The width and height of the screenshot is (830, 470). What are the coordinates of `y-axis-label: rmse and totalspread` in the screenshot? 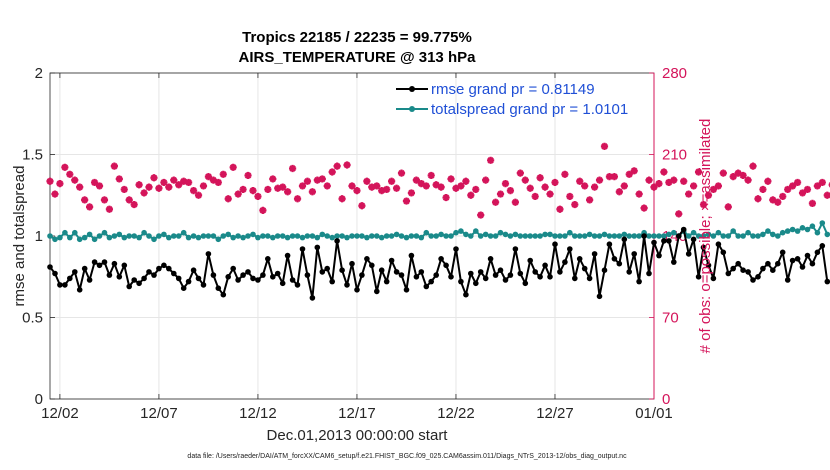 It's located at (19, 236).